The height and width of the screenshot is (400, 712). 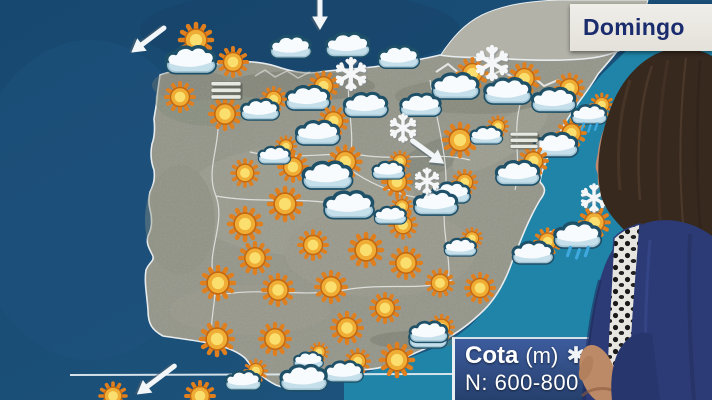 I want to click on rain-sun-icon, so click(x=582, y=233).